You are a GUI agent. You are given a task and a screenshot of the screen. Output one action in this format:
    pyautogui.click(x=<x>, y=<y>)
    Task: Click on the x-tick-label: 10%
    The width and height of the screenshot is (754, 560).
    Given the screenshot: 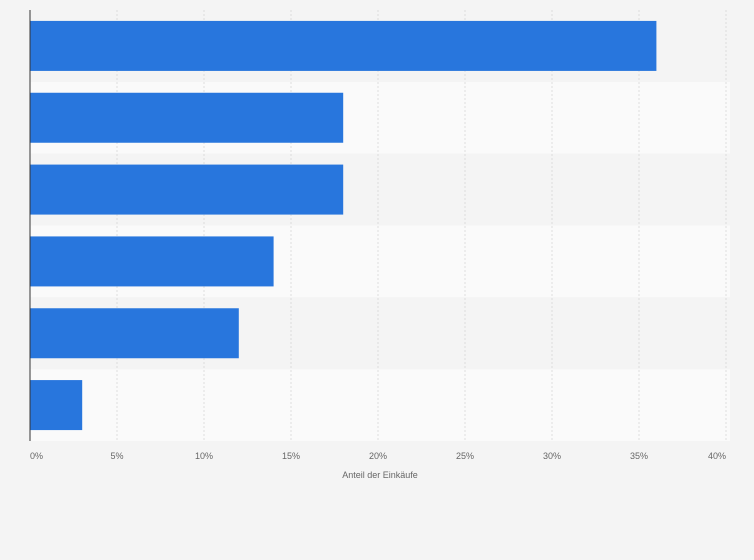 What is the action you would take?
    pyautogui.click(x=204, y=456)
    